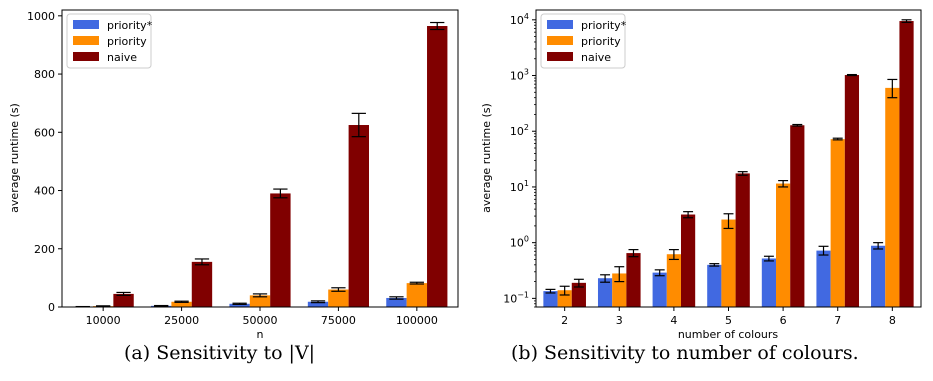 This screenshot has height=381, width=933. I want to click on chartB-legend-swatch-priority, so click(560, 40).